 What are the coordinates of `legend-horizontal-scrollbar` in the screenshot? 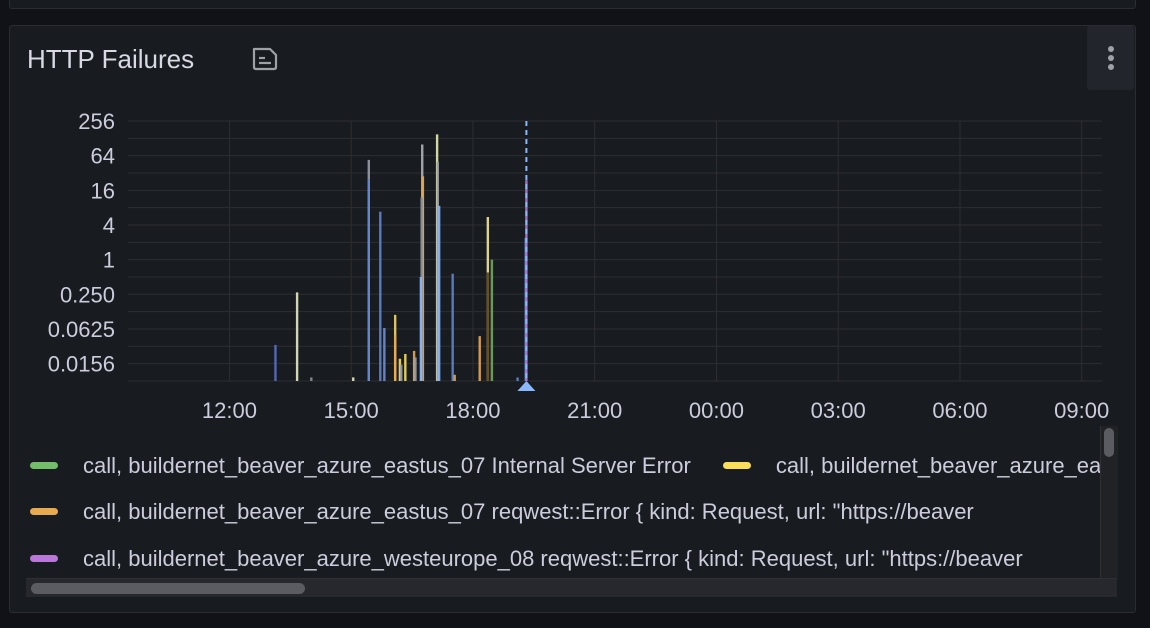 It's located at (571, 587).